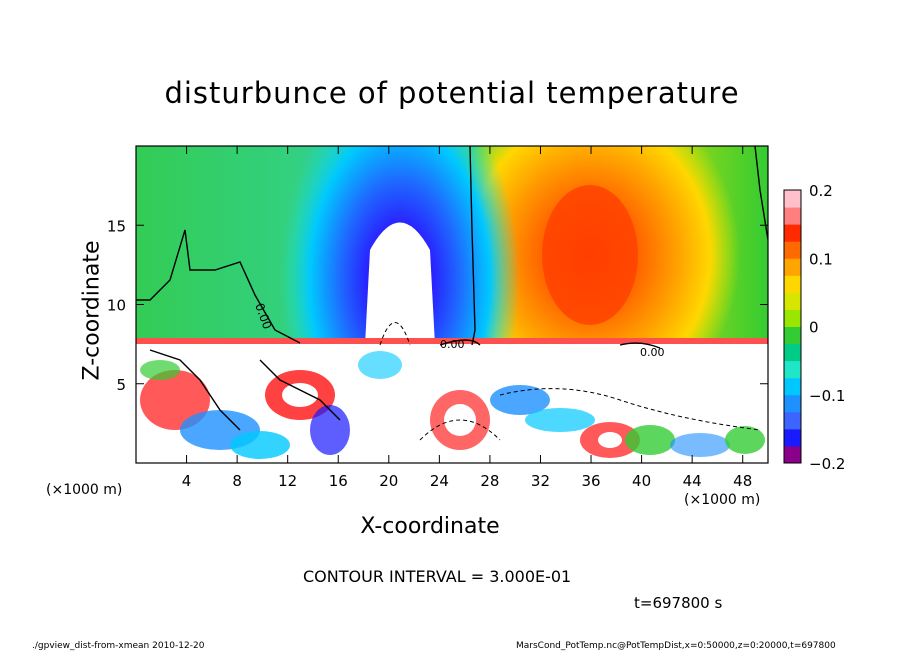 The height and width of the screenshot is (654, 904). What do you see at coordinates (678, 603) in the screenshot?
I see `time-label: t=697800 s` at bounding box center [678, 603].